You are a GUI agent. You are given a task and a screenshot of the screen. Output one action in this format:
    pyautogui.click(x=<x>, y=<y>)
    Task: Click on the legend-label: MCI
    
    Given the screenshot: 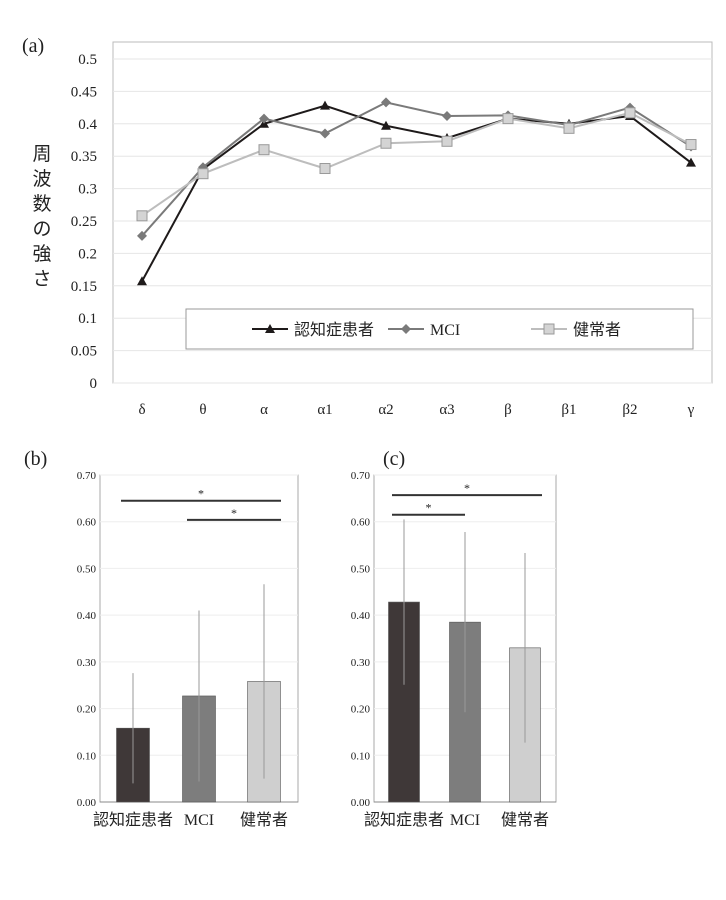 What is the action you would take?
    pyautogui.click(x=445, y=330)
    